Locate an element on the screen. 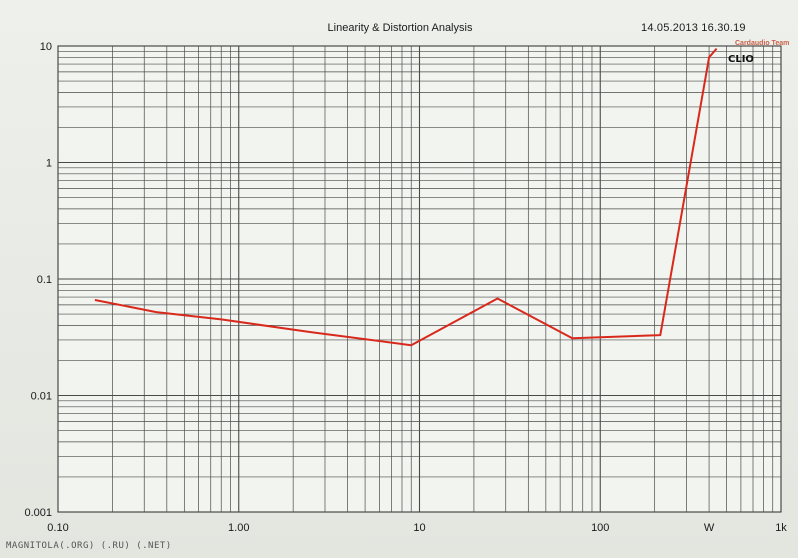  x-tick-label: W is located at coordinates (709, 528).